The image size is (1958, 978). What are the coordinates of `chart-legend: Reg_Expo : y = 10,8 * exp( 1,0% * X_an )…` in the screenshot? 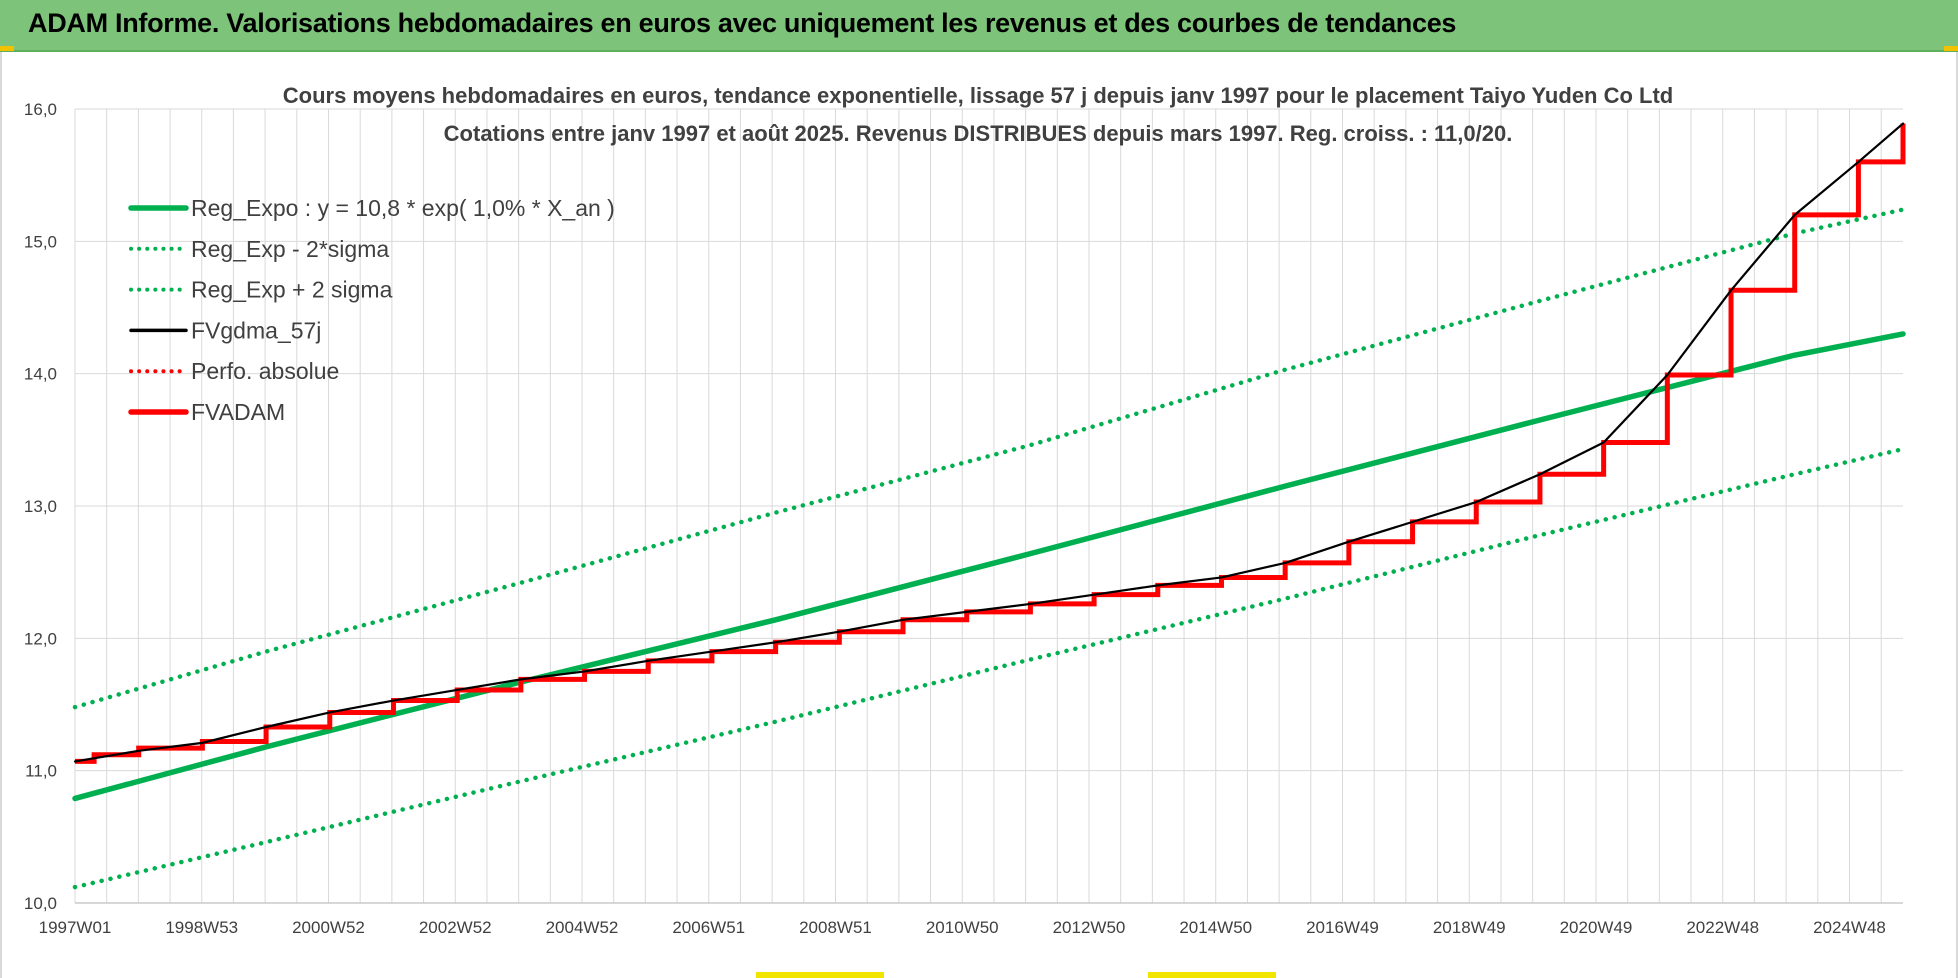 It's located at (371, 310).